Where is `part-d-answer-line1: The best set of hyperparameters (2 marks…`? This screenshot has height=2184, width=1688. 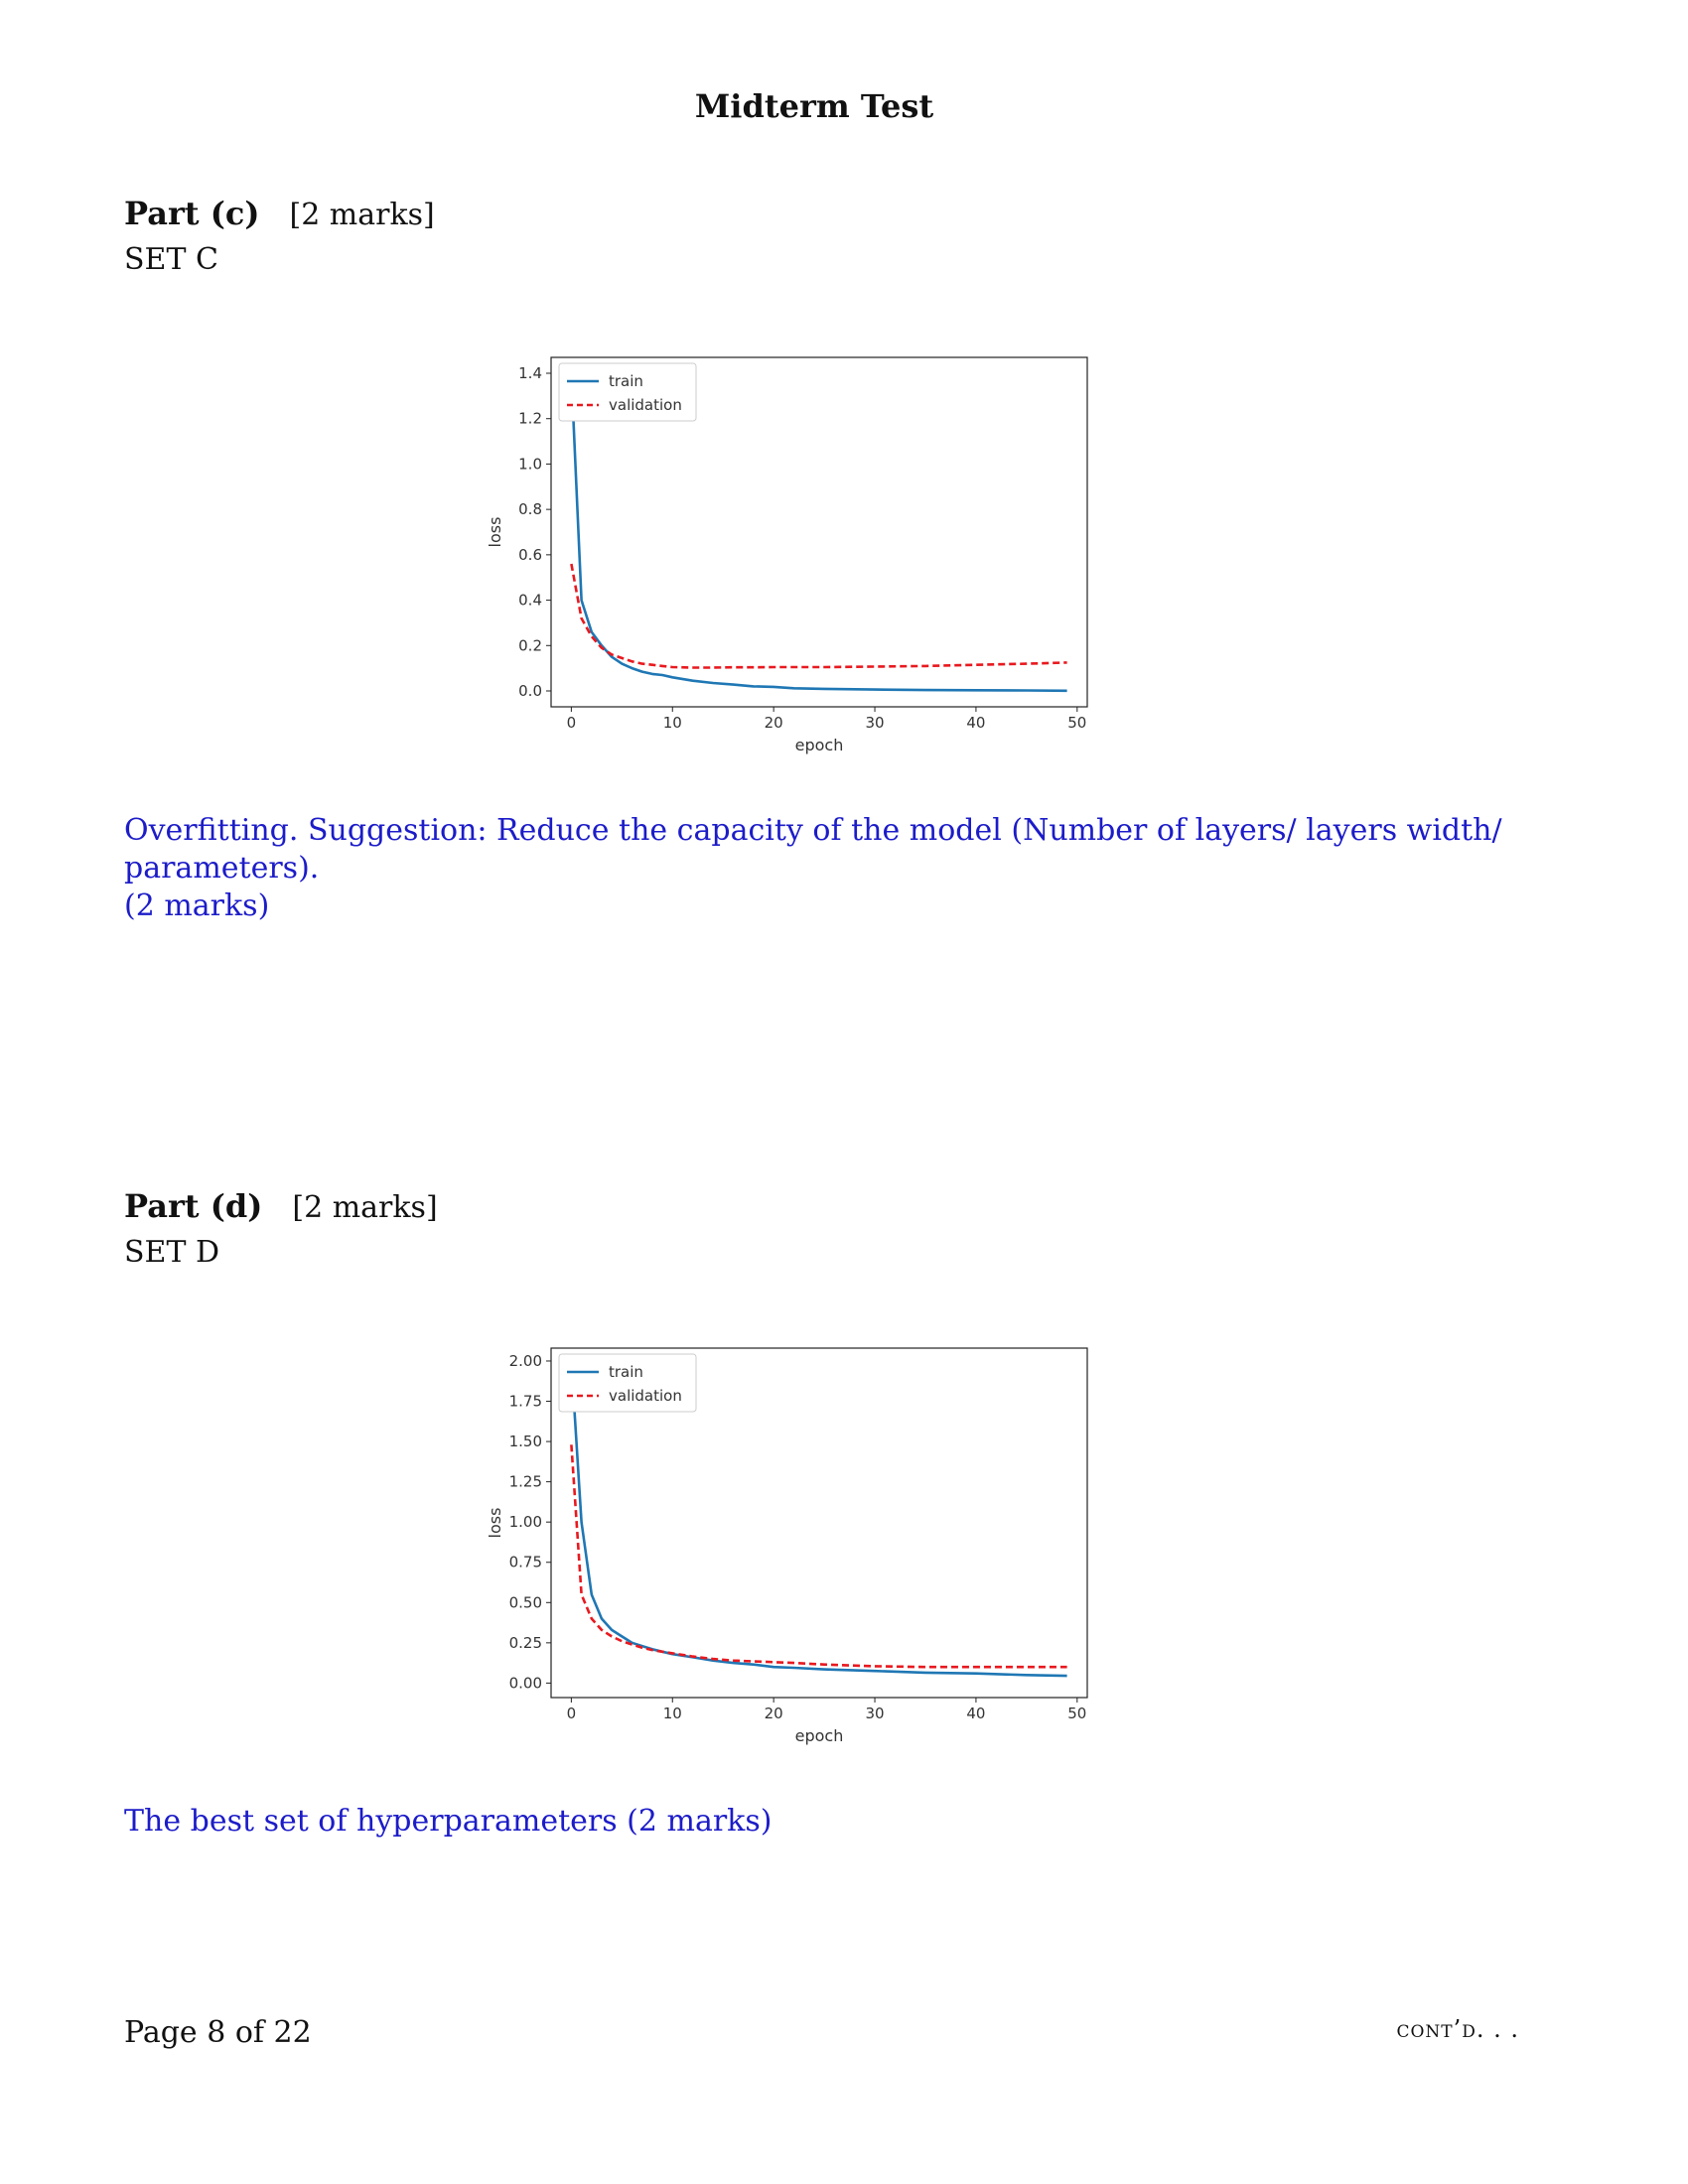 part-d-answer-line1: The best set of hyperparameters (2 marks… is located at coordinates (448, 1821).